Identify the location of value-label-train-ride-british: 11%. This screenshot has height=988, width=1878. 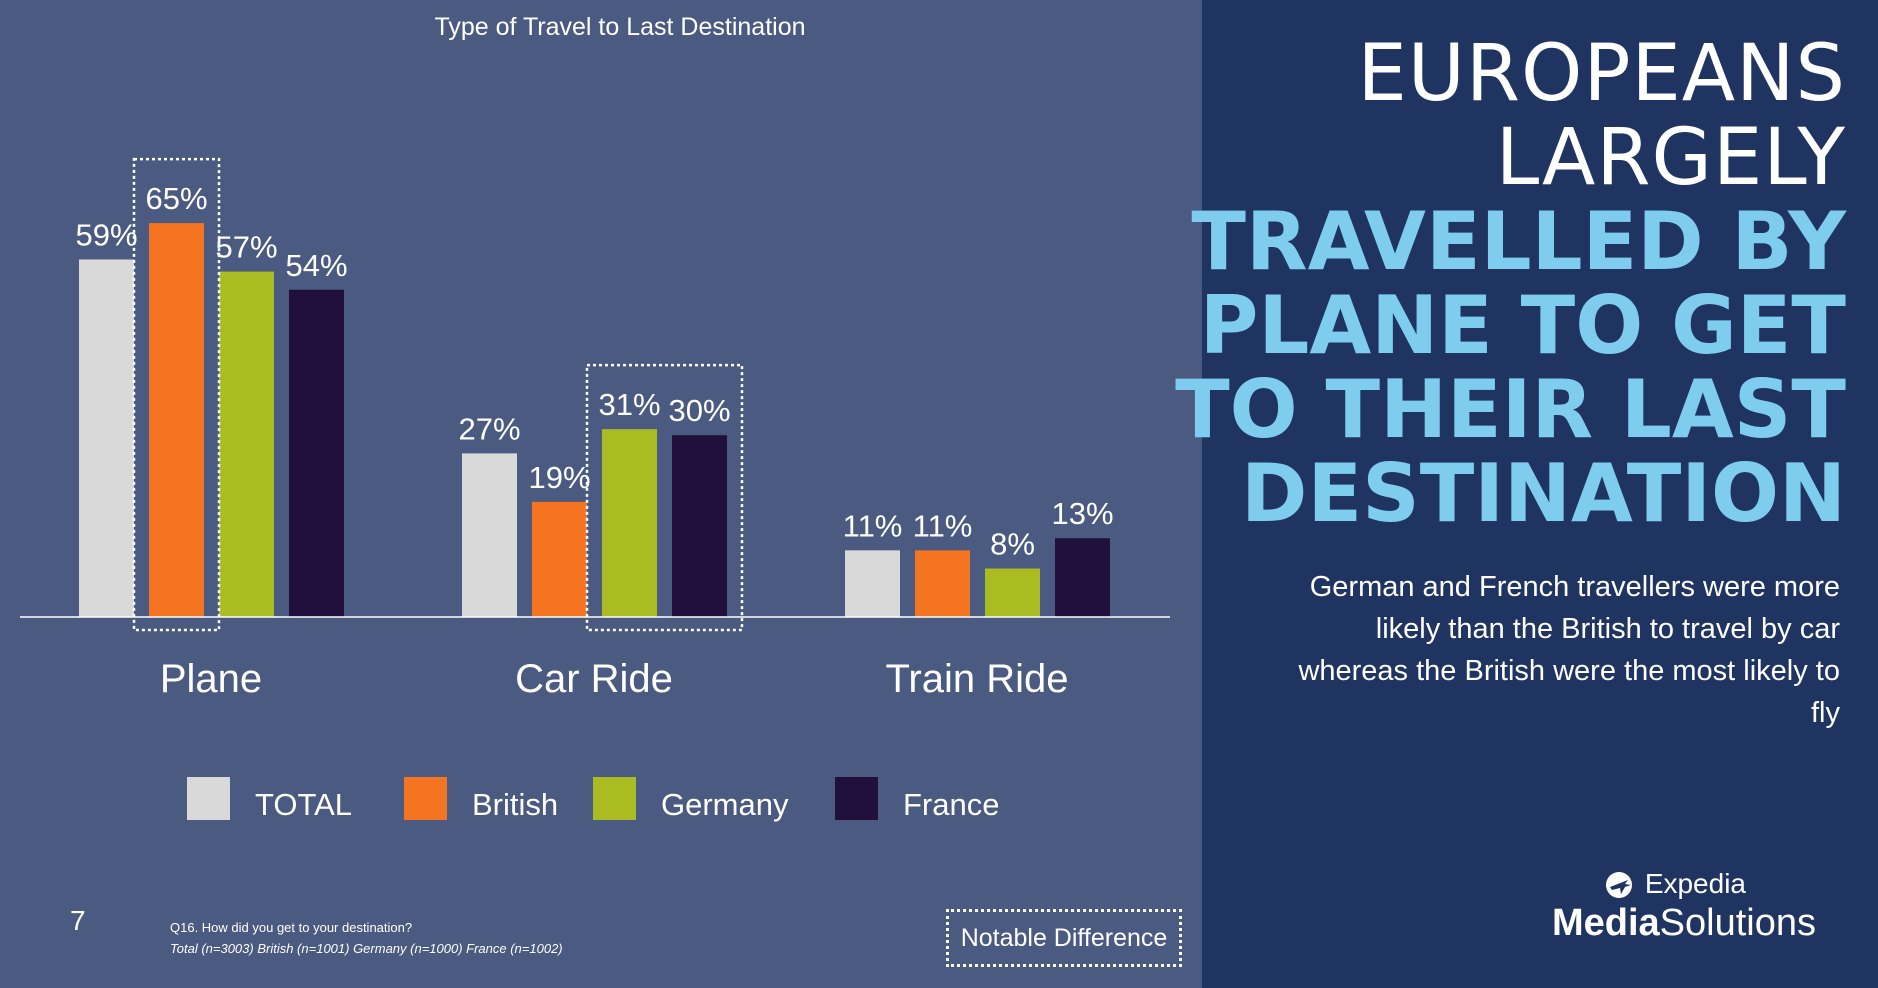
(943, 525).